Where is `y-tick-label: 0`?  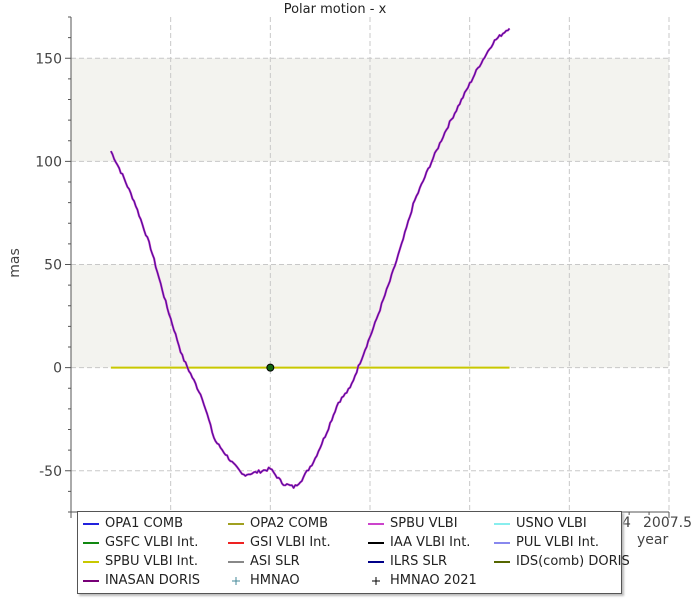
y-tick-label: 0 is located at coordinates (57, 369).